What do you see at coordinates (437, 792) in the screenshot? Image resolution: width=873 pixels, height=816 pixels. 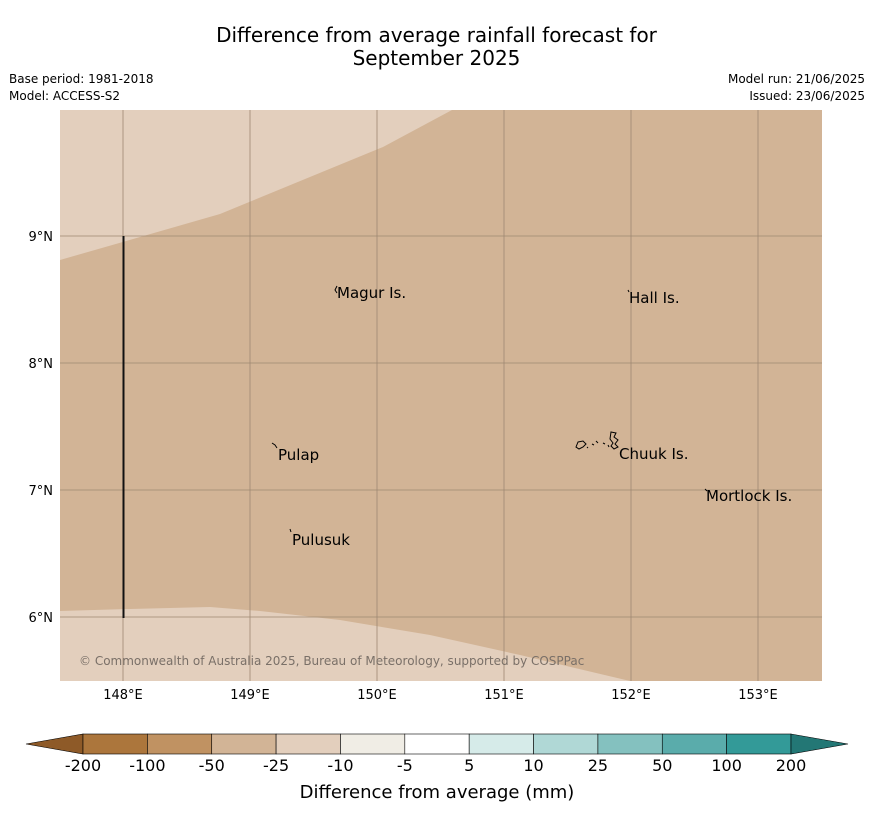 I see `colorbar-axis-label: Difference from average (mm)` at bounding box center [437, 792].